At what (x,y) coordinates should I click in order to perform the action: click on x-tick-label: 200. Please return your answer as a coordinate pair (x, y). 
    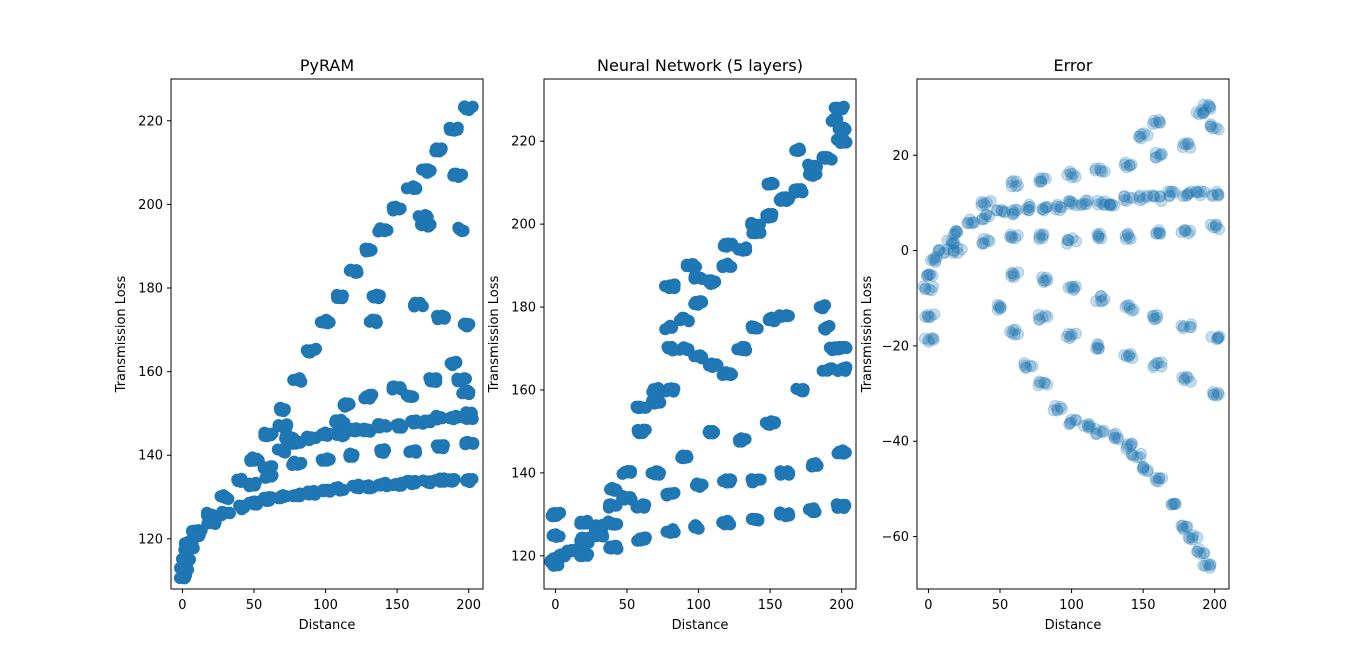
    Looking at the image, I should click on (468, 605).